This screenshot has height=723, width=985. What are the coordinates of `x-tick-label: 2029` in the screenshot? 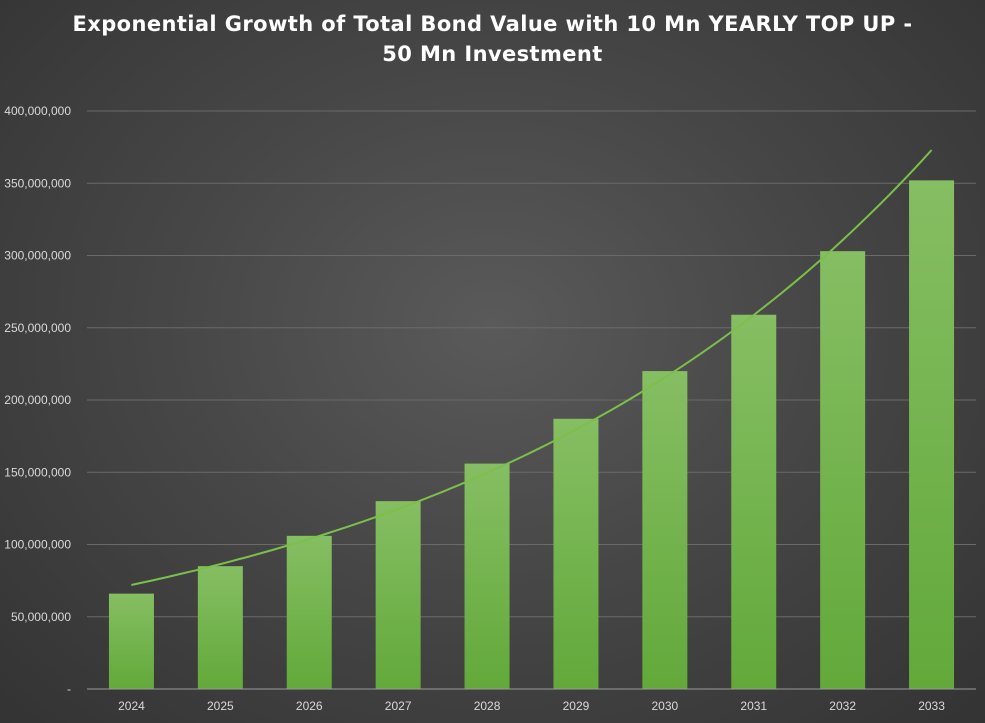 It's located at (576, 706).